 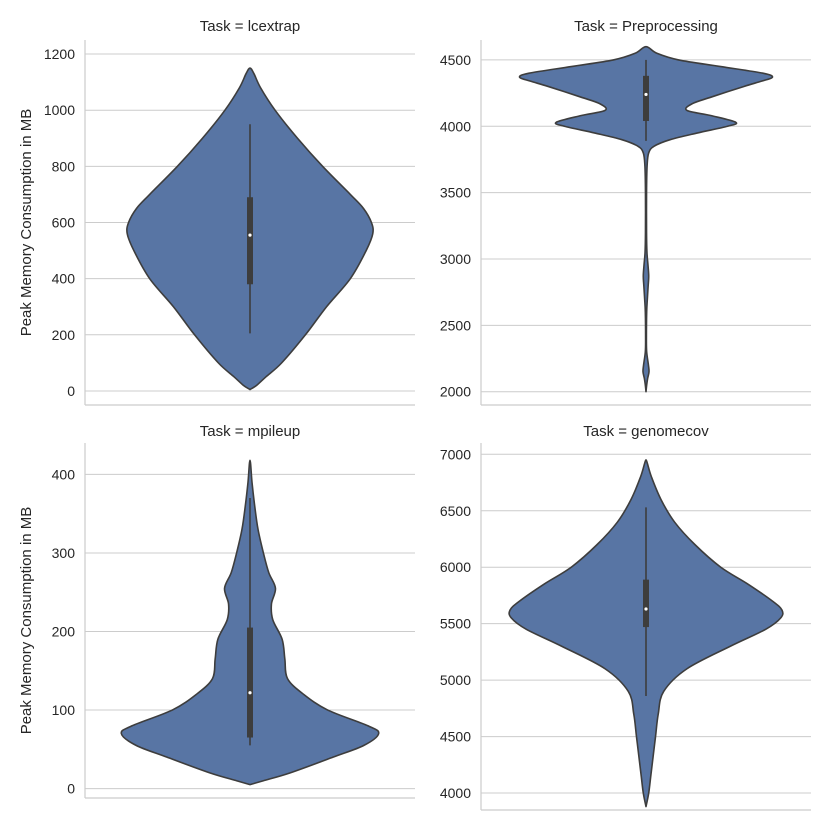 What do you see at coordinates (64, 553) in the screenshot?
I see `y-tick-label: 300` at bounding box center [64, 553].